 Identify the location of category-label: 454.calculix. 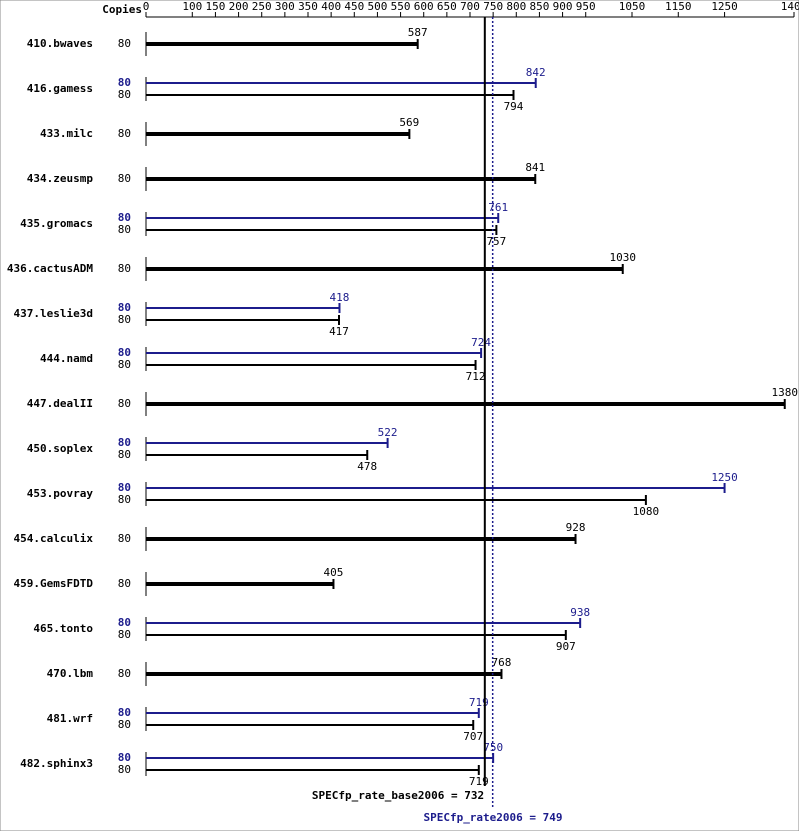
(54, 538).